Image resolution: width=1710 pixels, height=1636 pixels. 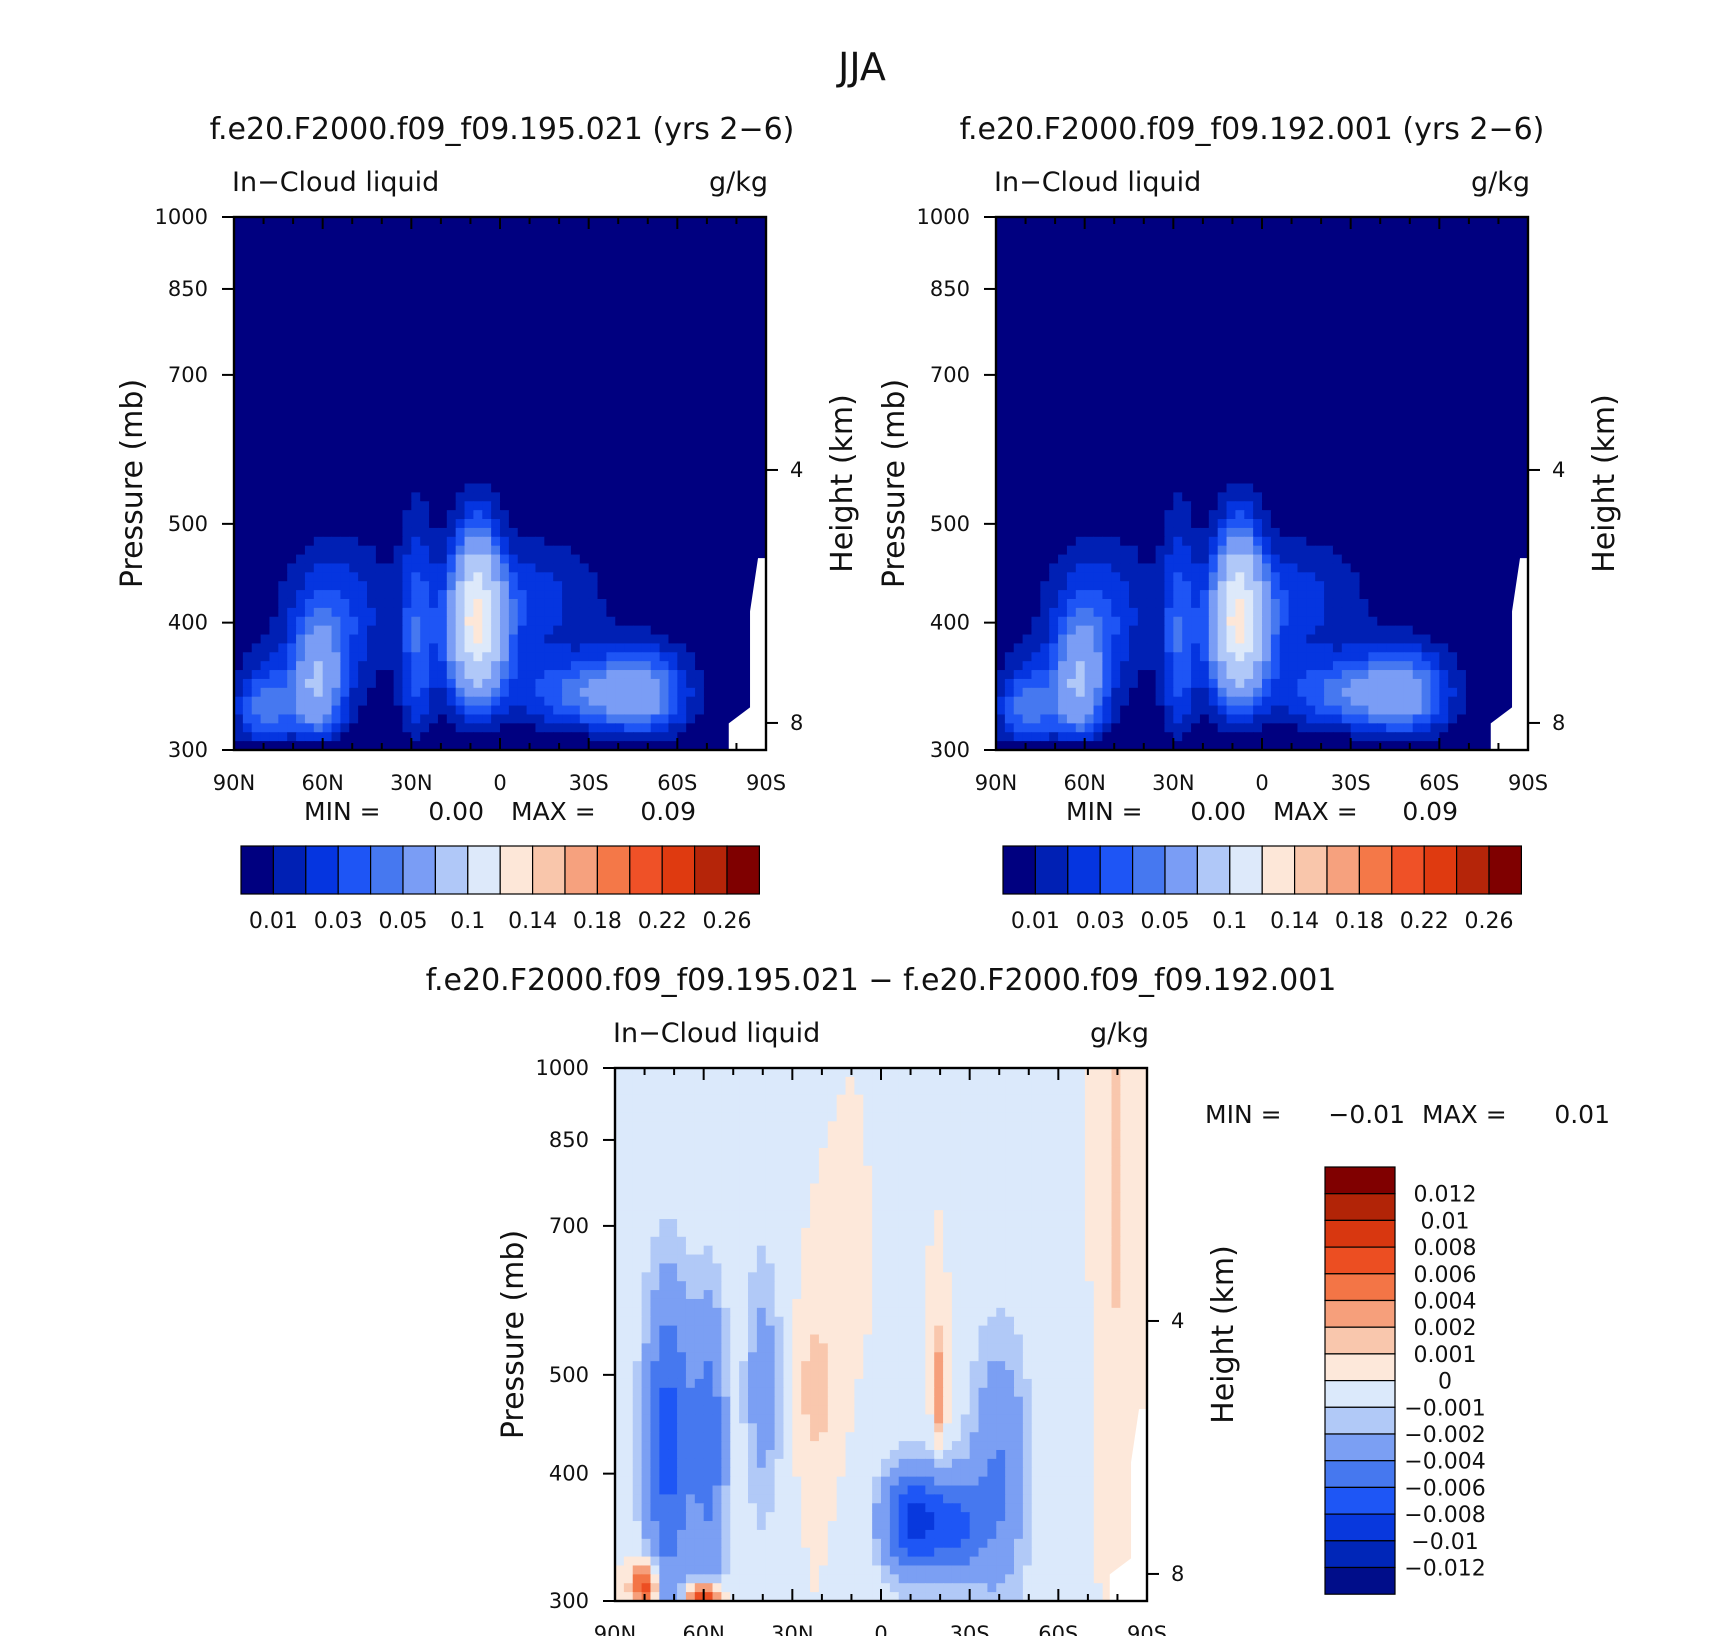 I want to click on colorbar-label: 0.18, so click(x=597, y=921).